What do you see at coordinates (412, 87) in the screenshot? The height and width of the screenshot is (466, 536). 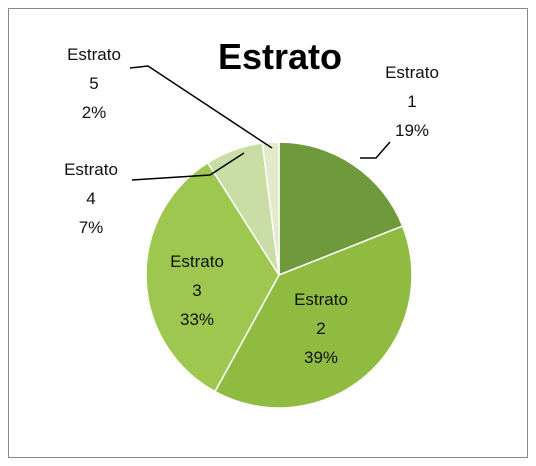 I see `category-label: Estrato 1` at bounding box center [412, 87].